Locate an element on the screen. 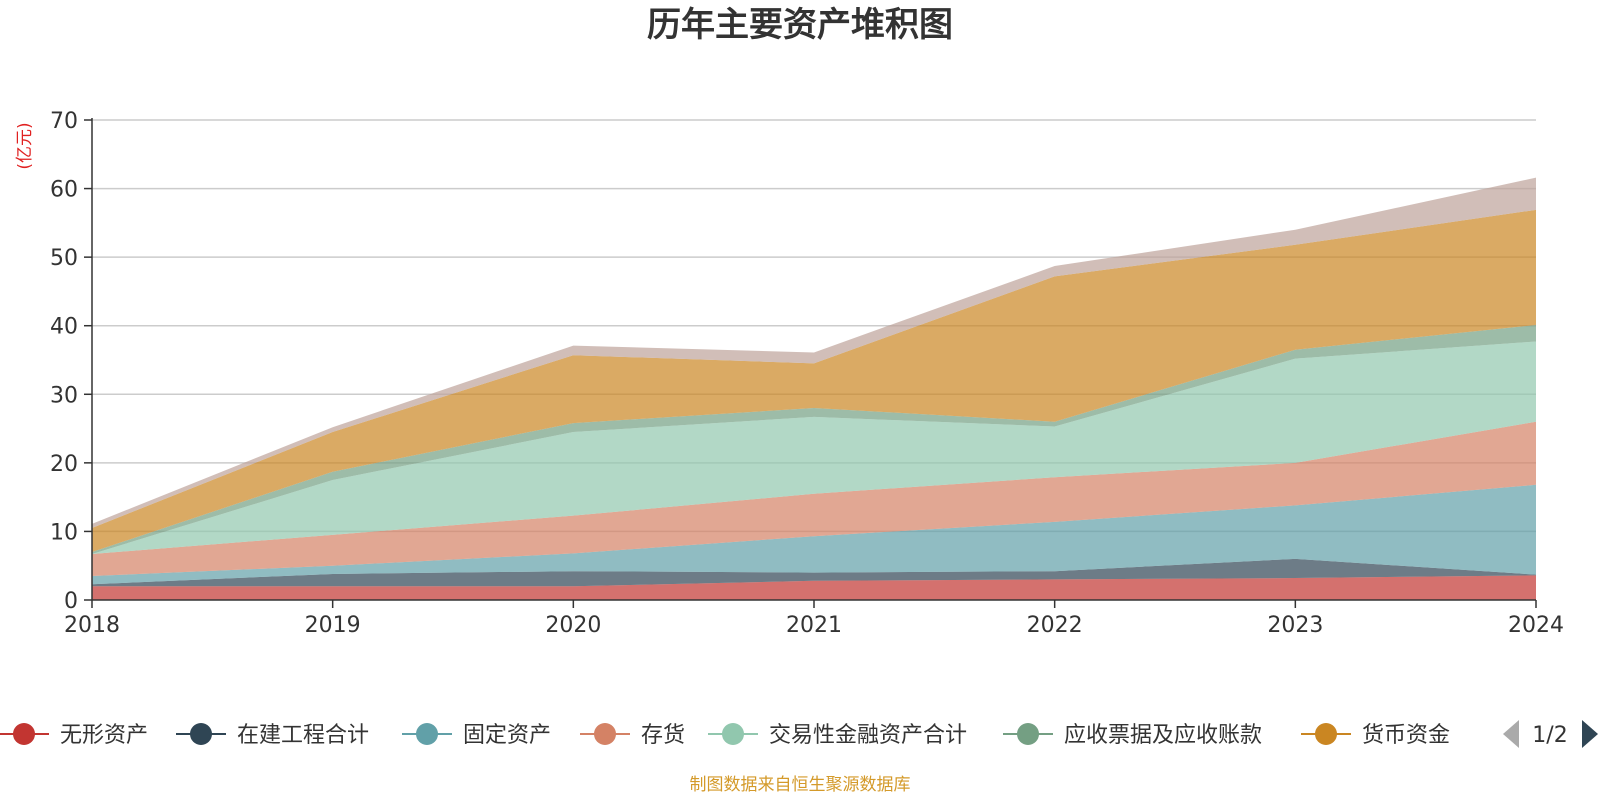 The width and height of the screenshot is (1600, 800). y-tick-label: 70 is located at coordinates (64, 121).